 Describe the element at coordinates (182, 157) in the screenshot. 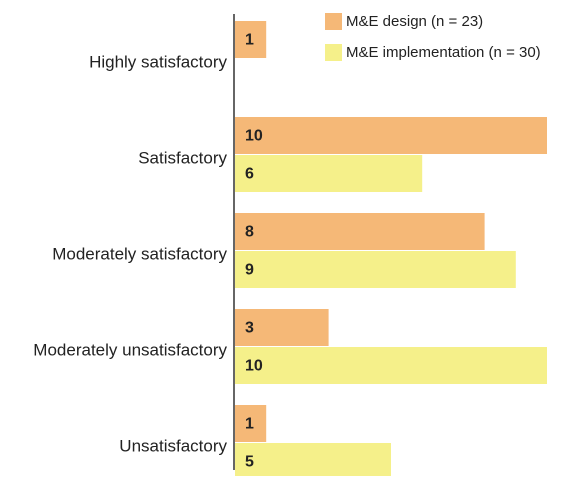

I see `category-label: Satisfactory` at that location.